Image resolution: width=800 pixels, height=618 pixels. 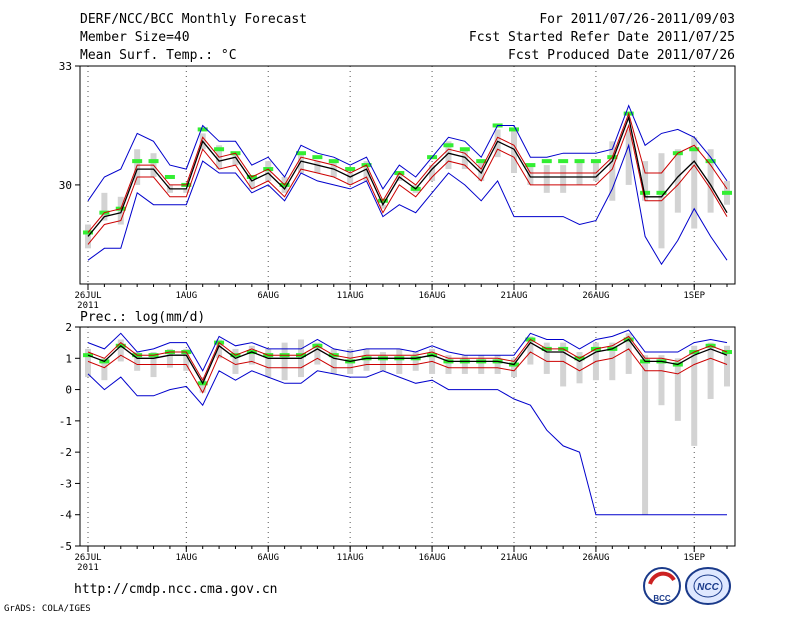 I want to click on lower-spread-line, so click(x=407, y=371).